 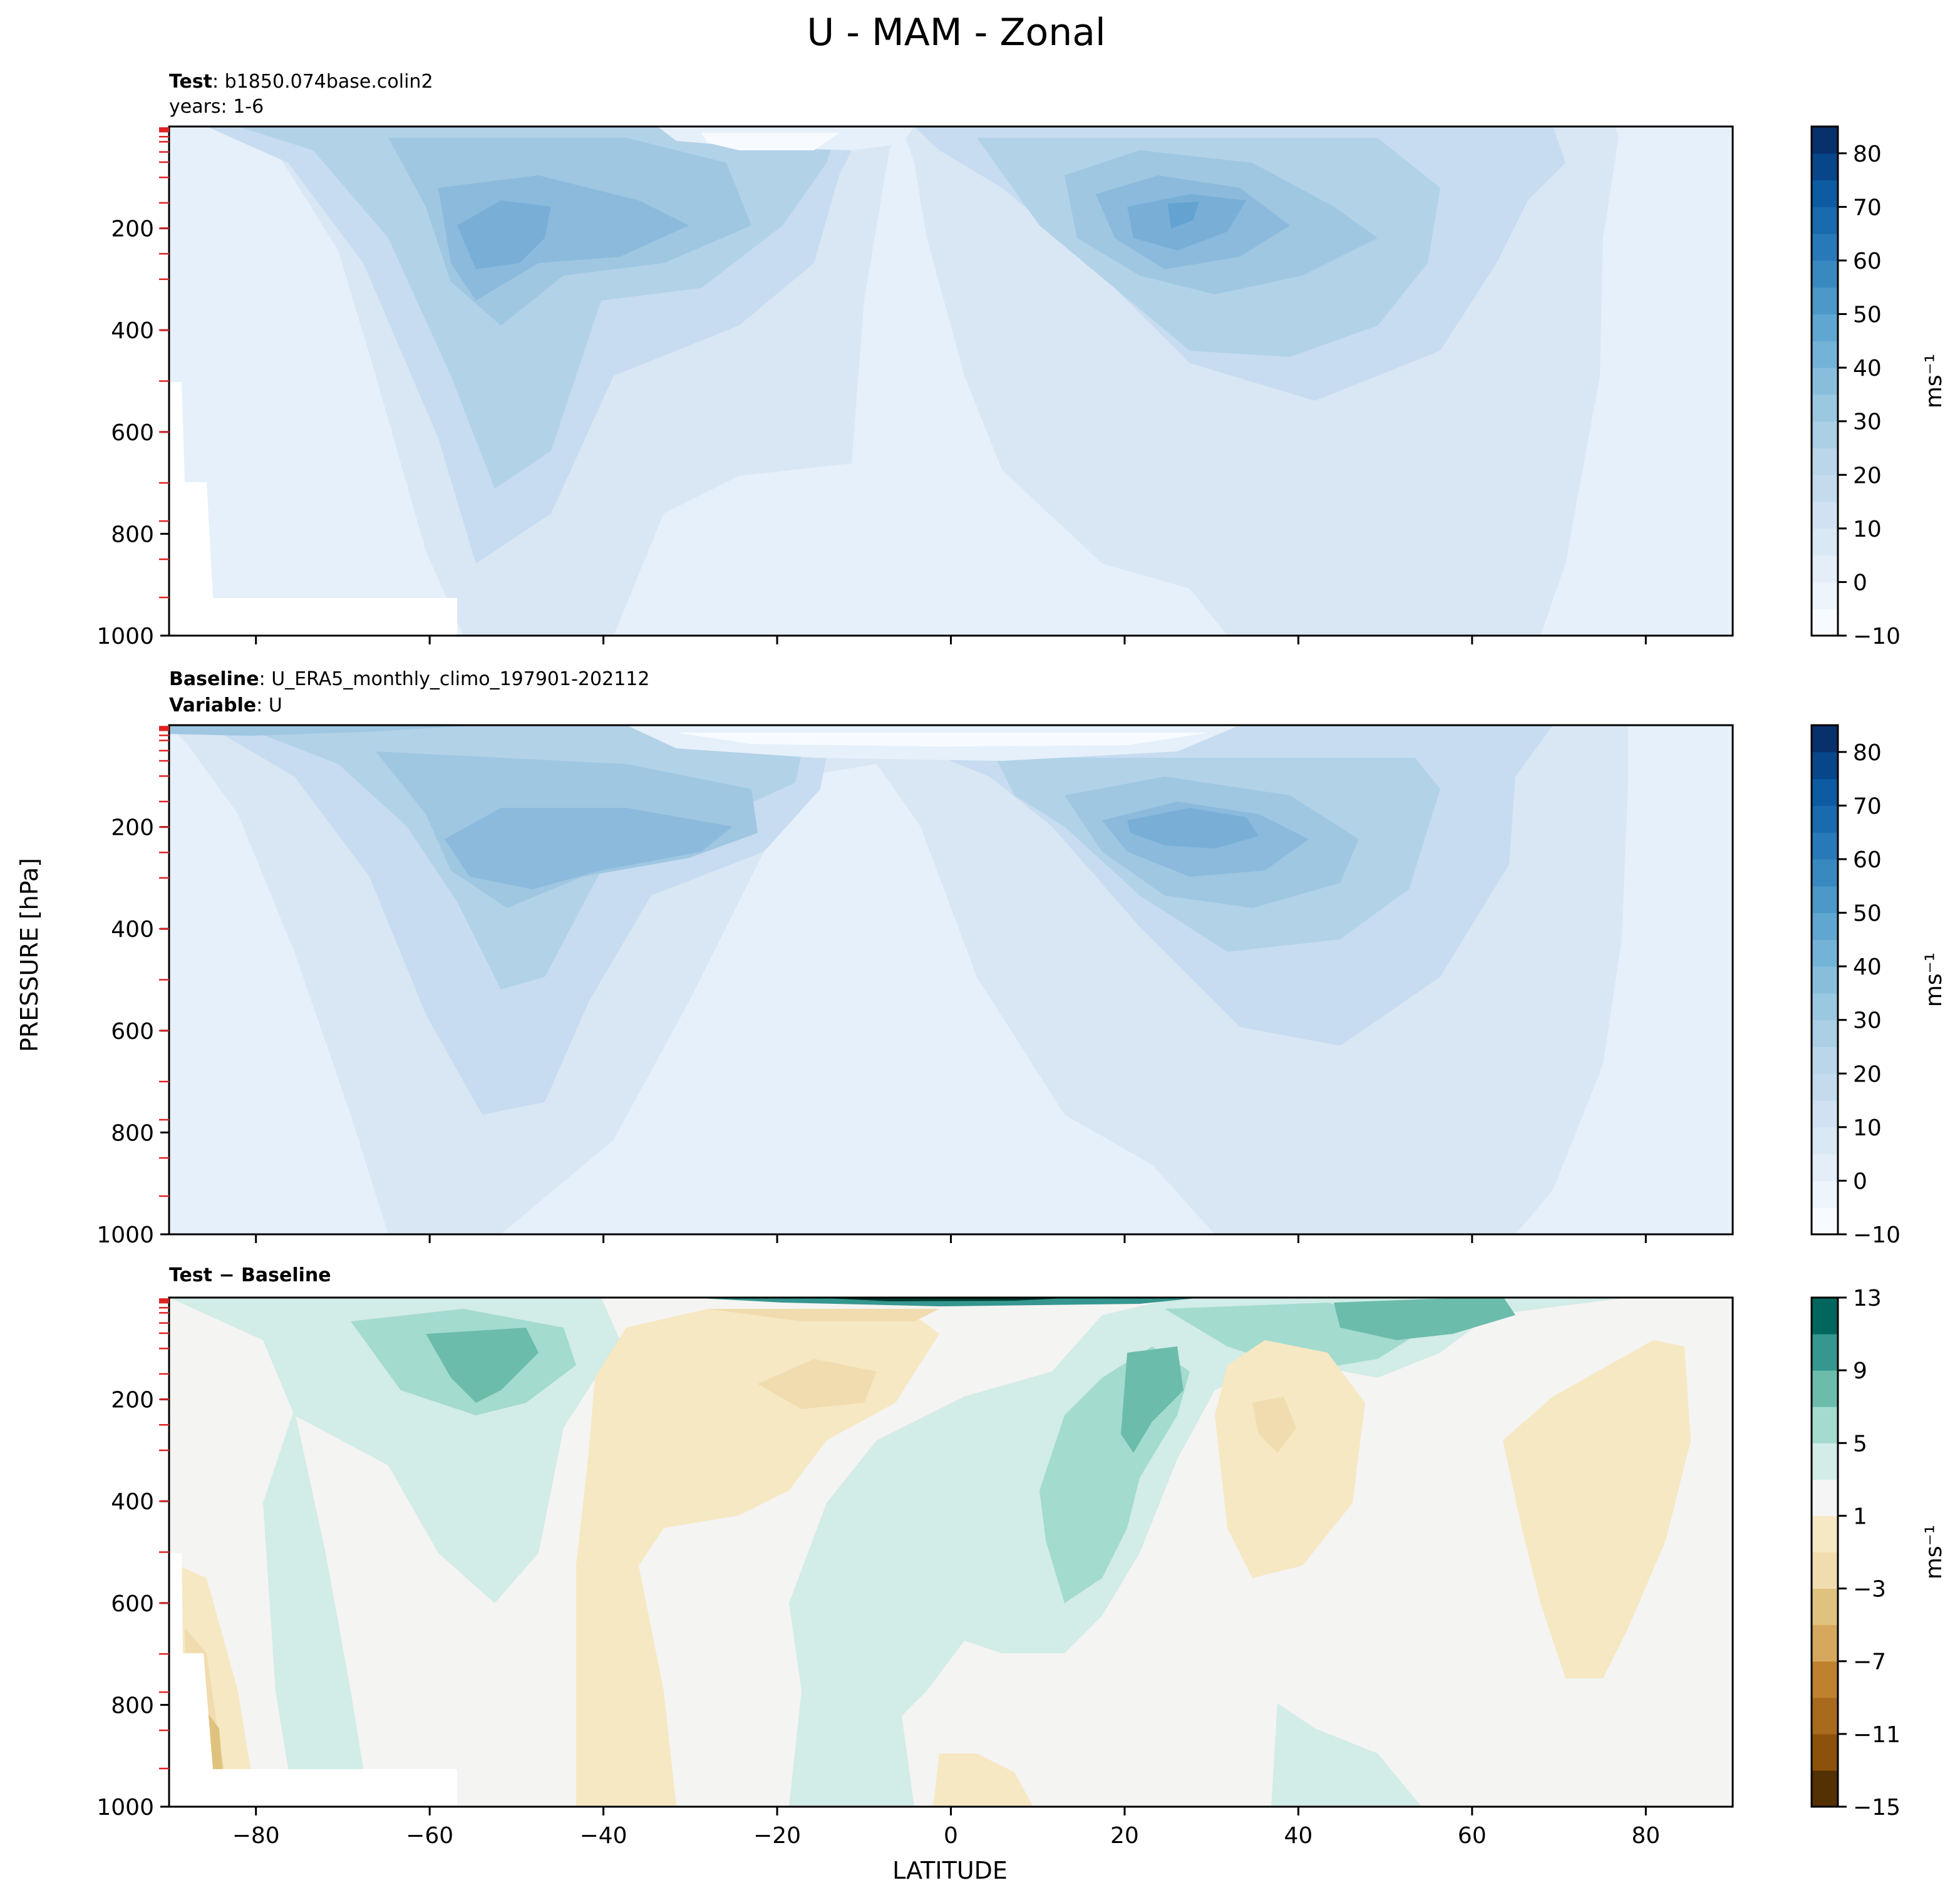 What do you see at coordinates (1867, 914) in the screenshot?
I see `colorbar-tick-label: 50` at bounding box center [1867, 914].